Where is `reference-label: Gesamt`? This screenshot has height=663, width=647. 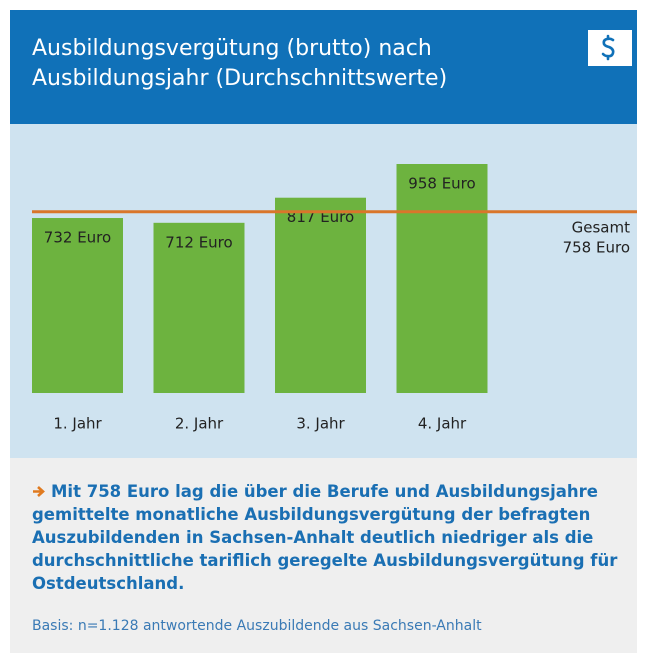 reference-label: Gesamt is located at coordinates (601, 227).